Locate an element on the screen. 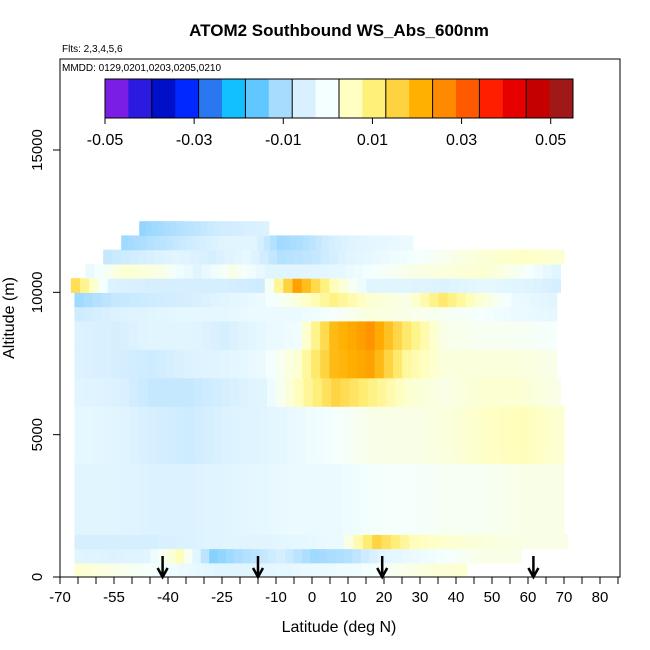 This screenshot has width=650, height=650. colorbar-tick-label: 0.03 is located at coordinates (461, 140).